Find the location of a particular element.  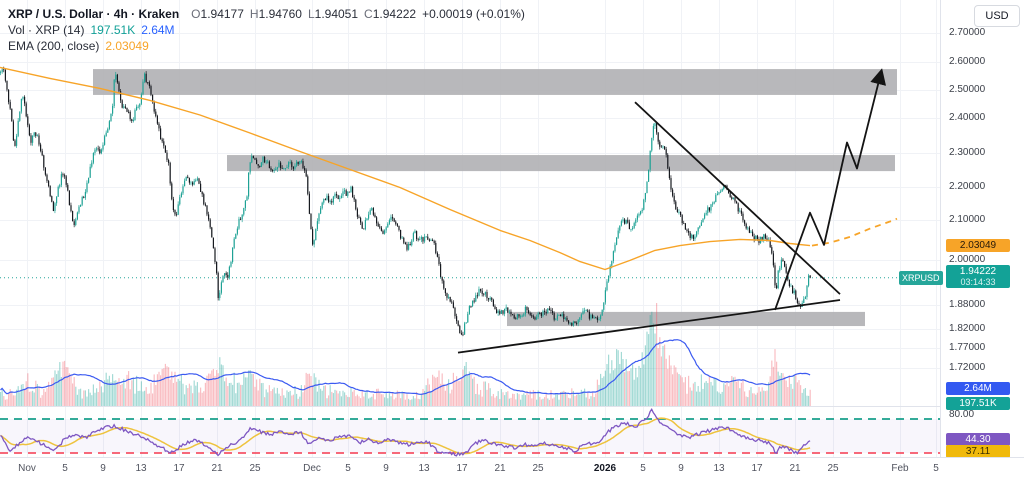

currency-toggle-button: USD is located at coordinates (997, 16).